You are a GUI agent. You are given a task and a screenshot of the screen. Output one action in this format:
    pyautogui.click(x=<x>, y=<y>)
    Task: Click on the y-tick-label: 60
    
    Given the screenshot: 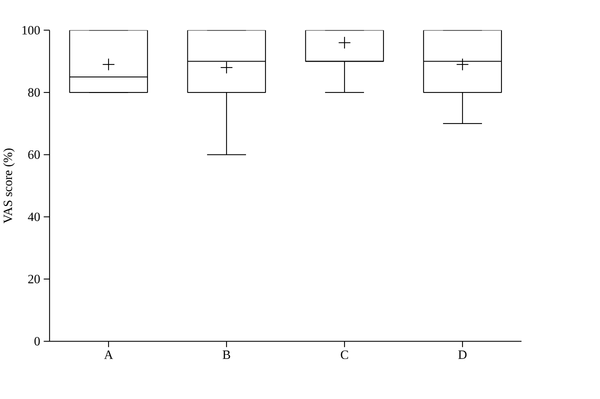 What is the action you would take?
    pyautogui.click(x=34, y=154)
    